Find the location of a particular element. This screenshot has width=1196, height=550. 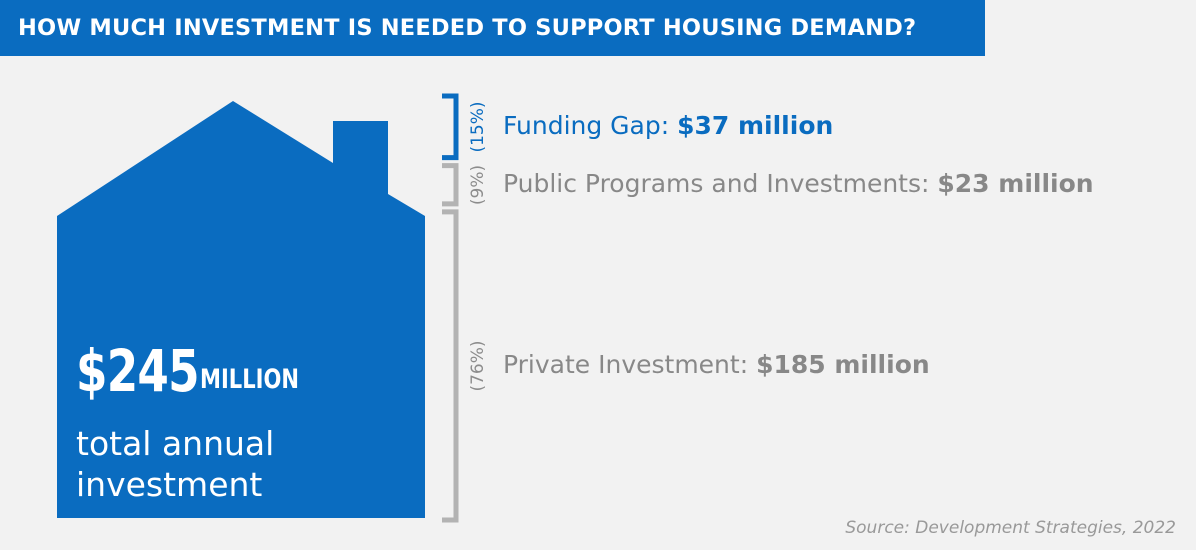

source-note: Source: Development Strategies, 2022 is located at coordinates (1010, 528).